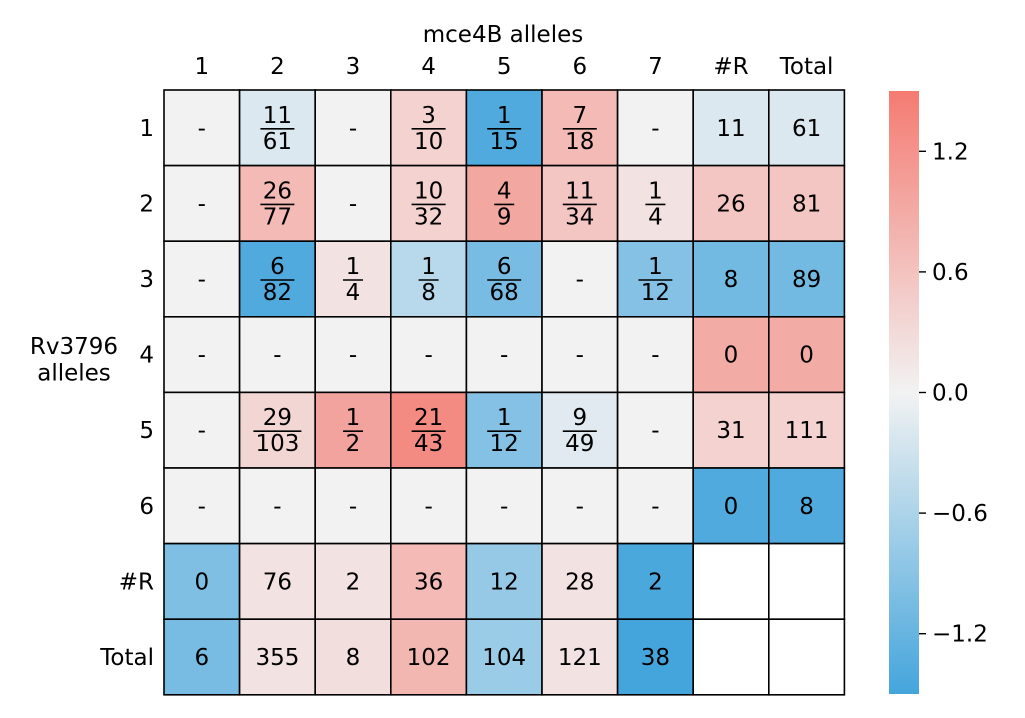 The width and height of the screenshot is (1025, 718). Describe the element at coordinates (428, 129) in the screenshot. I see `cell-fraction: 310` at that location.